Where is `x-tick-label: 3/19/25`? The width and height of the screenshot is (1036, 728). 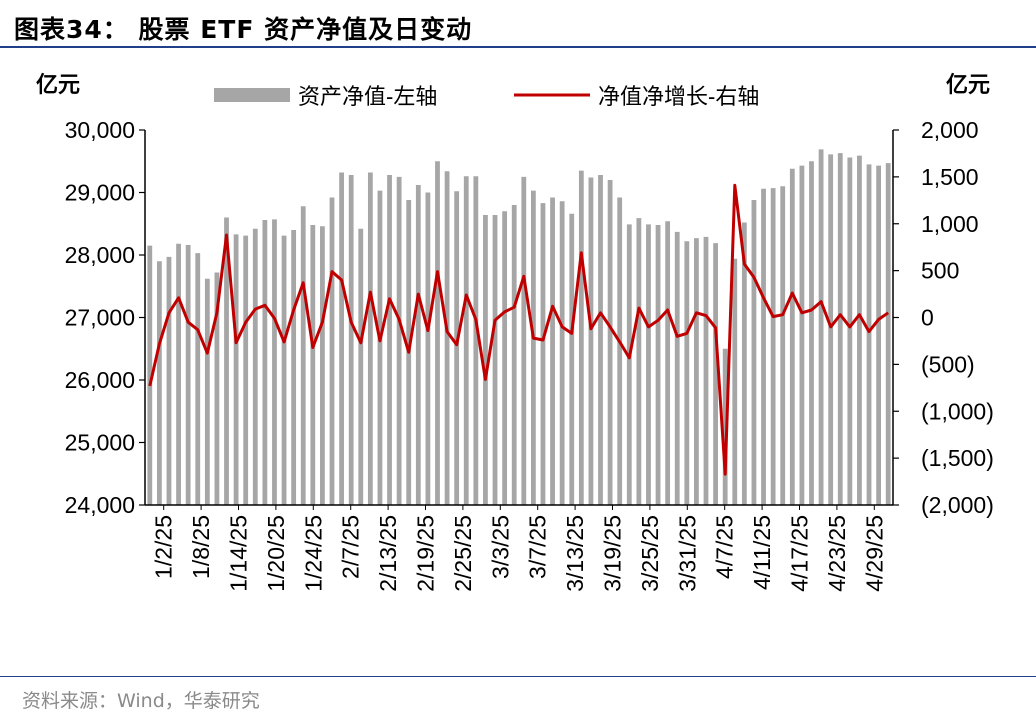 x-tick-label: 3/19/25 is located at coordinates (613, 553).